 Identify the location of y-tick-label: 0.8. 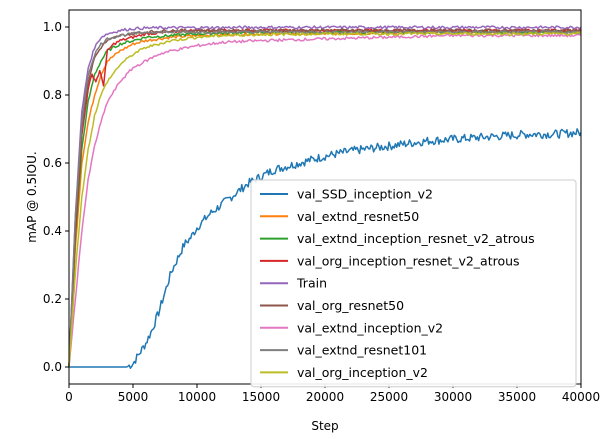
(52, 95).